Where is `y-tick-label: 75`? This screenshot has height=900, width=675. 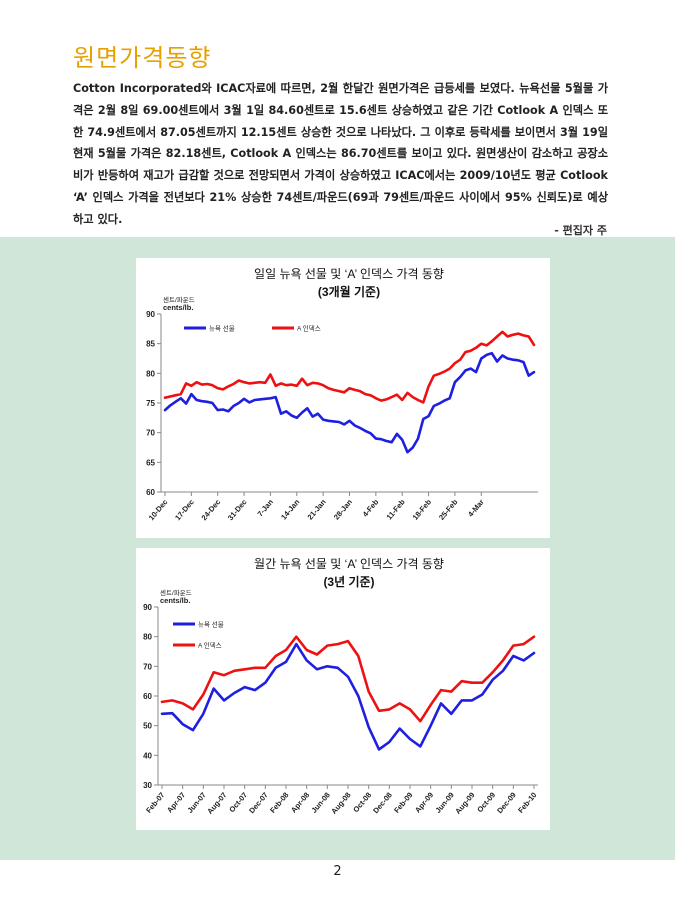 y-tick-label: 75 is located at coordinates (150, 403).